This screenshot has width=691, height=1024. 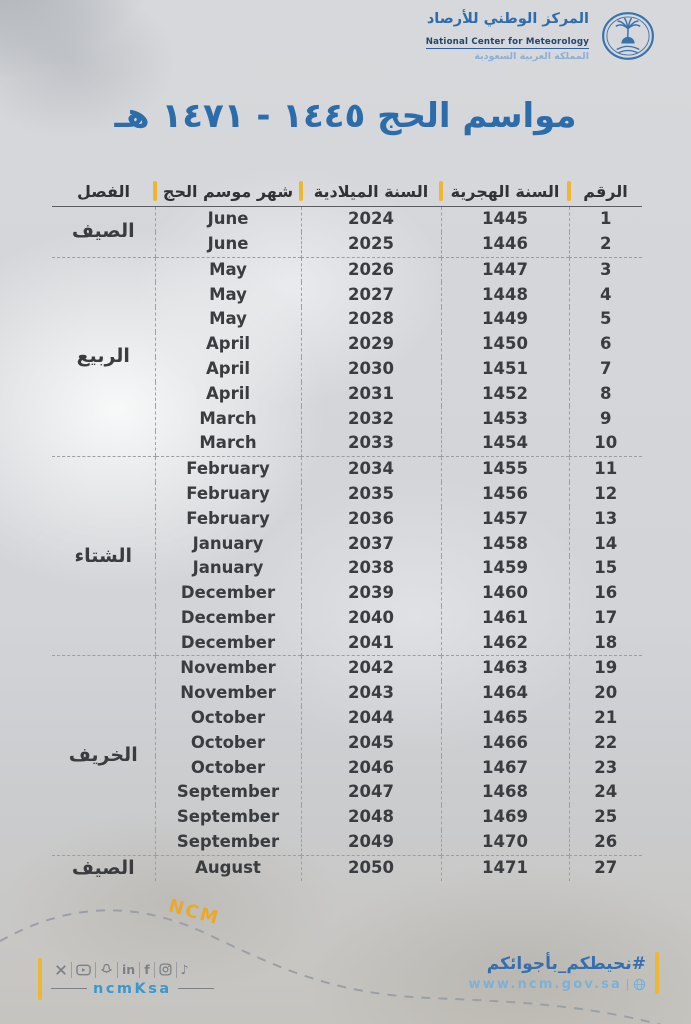 What do you see at coordinates (370, 219) in the screenshot?
I see `cell-gregorian: 2024` at bounding box center [370, 219].